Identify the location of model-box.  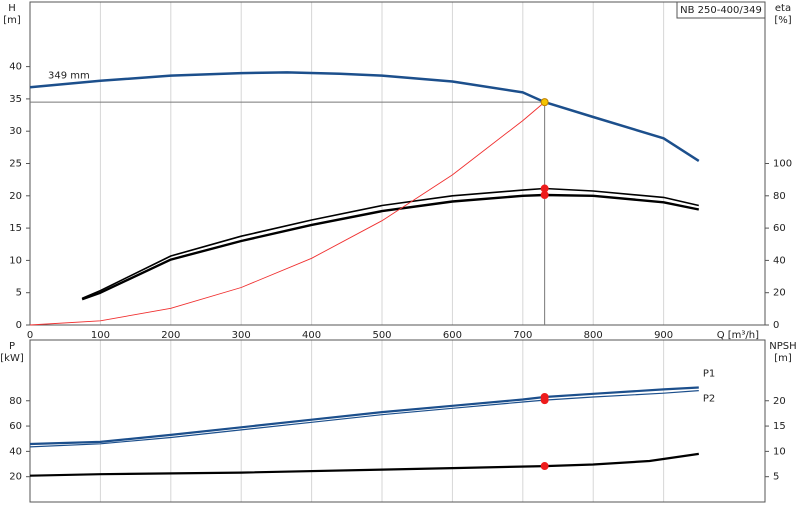
(721, 10).